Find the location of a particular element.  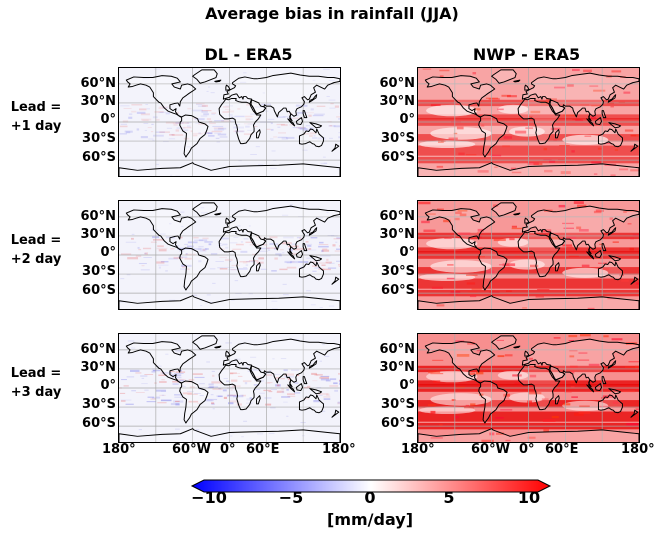

column-title-dl: DL - ERA5 is located at coordinates (248, 54).